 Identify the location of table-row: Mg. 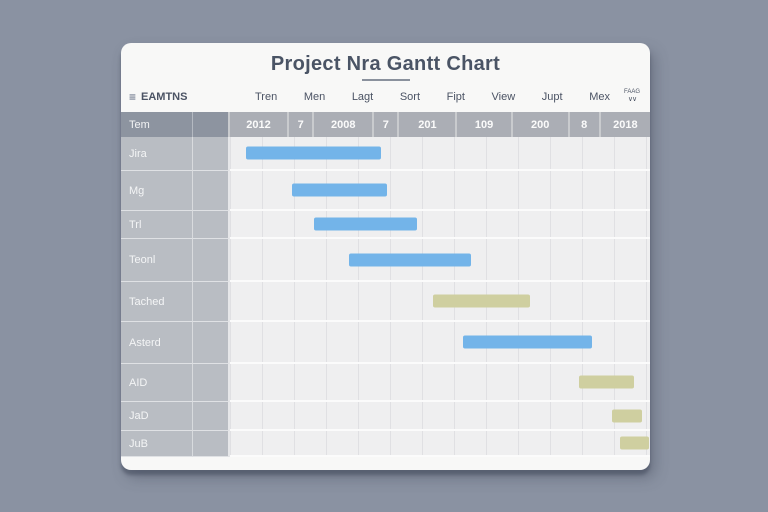
(385, 191).